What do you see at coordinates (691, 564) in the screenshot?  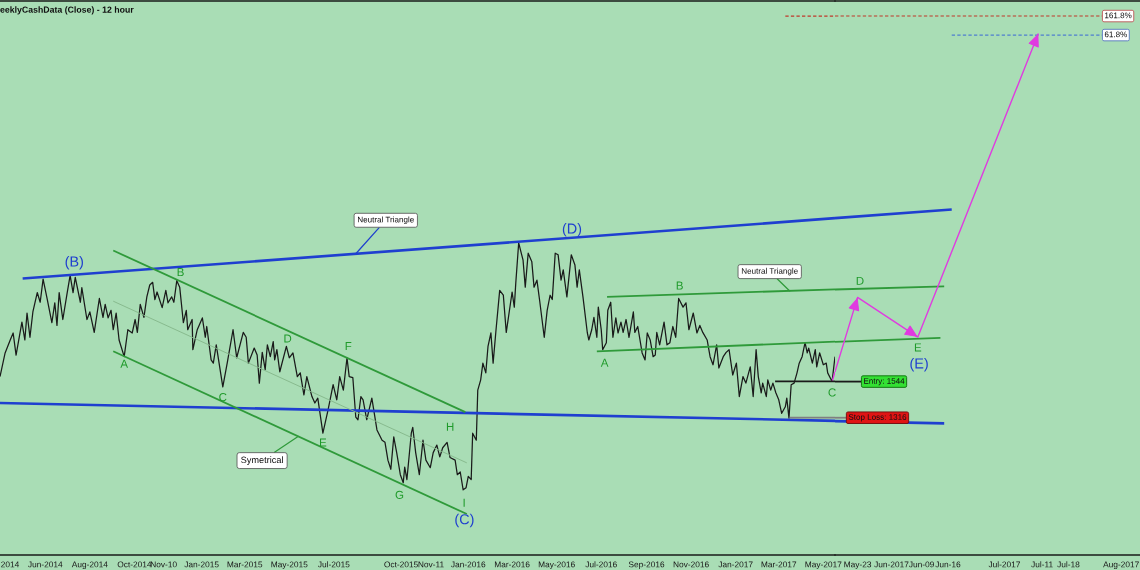 I see `x-tick-label: Nov-2016` at bounding box center [691, 564].